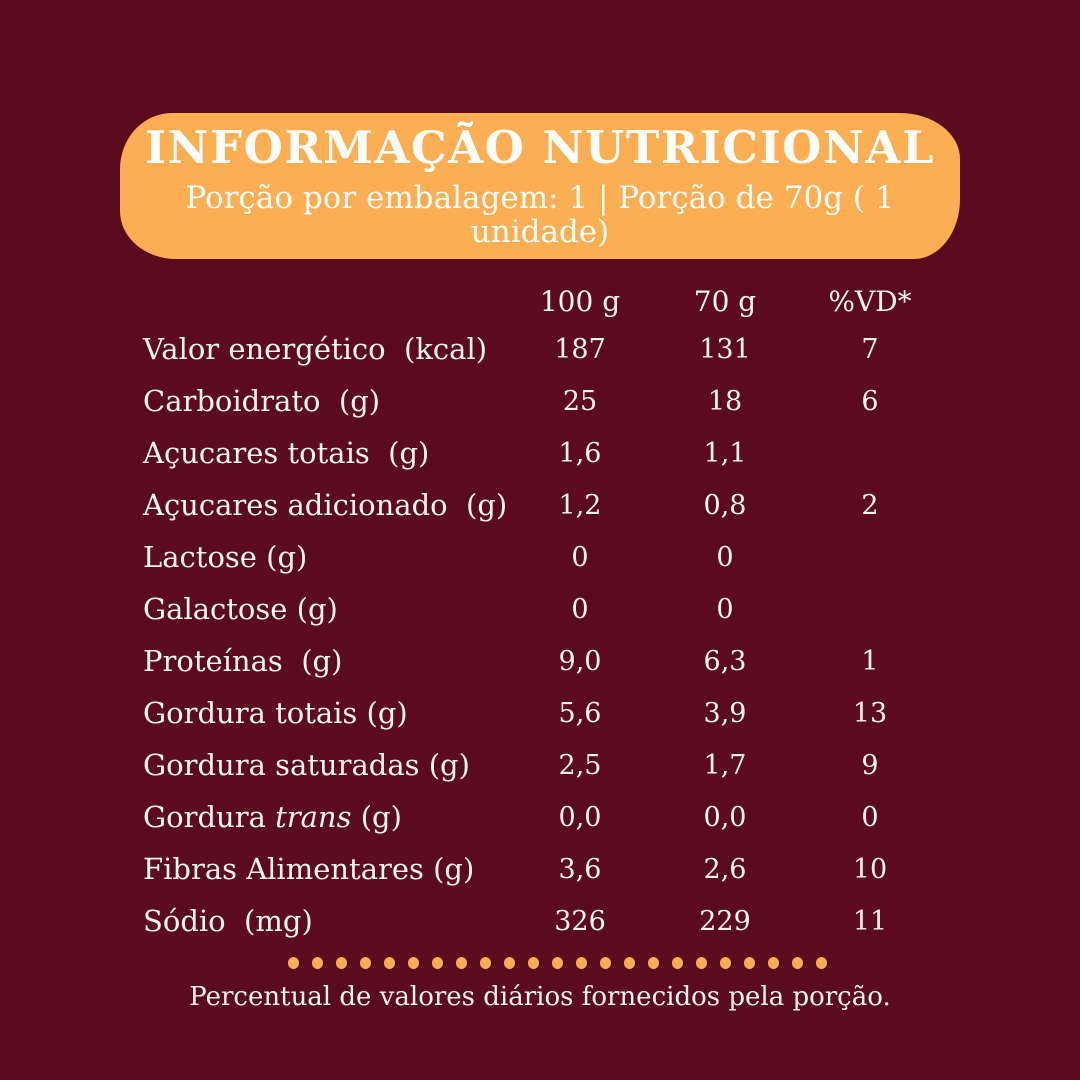 The image size is (1080, 1080). Describe the element at coordinates (225, 557) in the screenshot. I see `nutrient-label: Lactose (g)` at that location.